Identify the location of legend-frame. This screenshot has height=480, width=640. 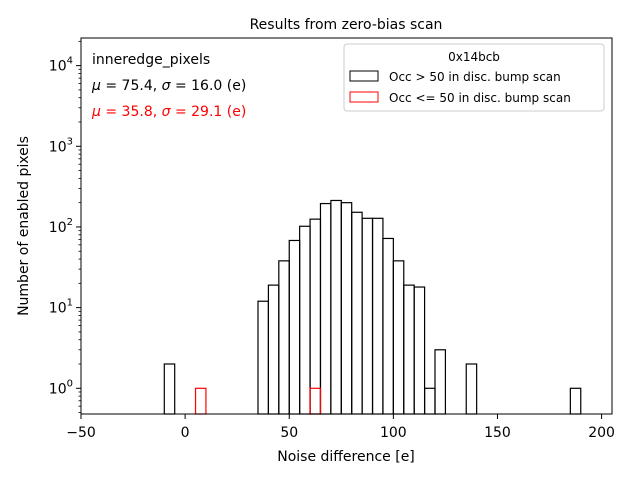
(474, 77).